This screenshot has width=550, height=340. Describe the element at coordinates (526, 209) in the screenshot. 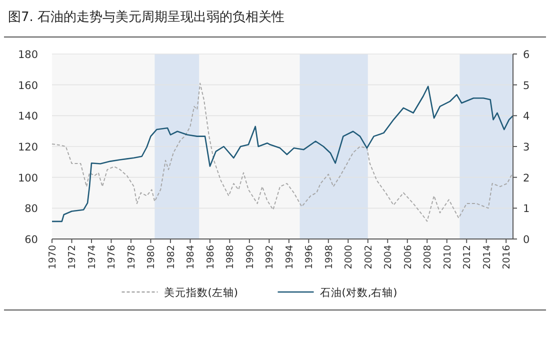

I see `y2-tick-label: 1` at that location.